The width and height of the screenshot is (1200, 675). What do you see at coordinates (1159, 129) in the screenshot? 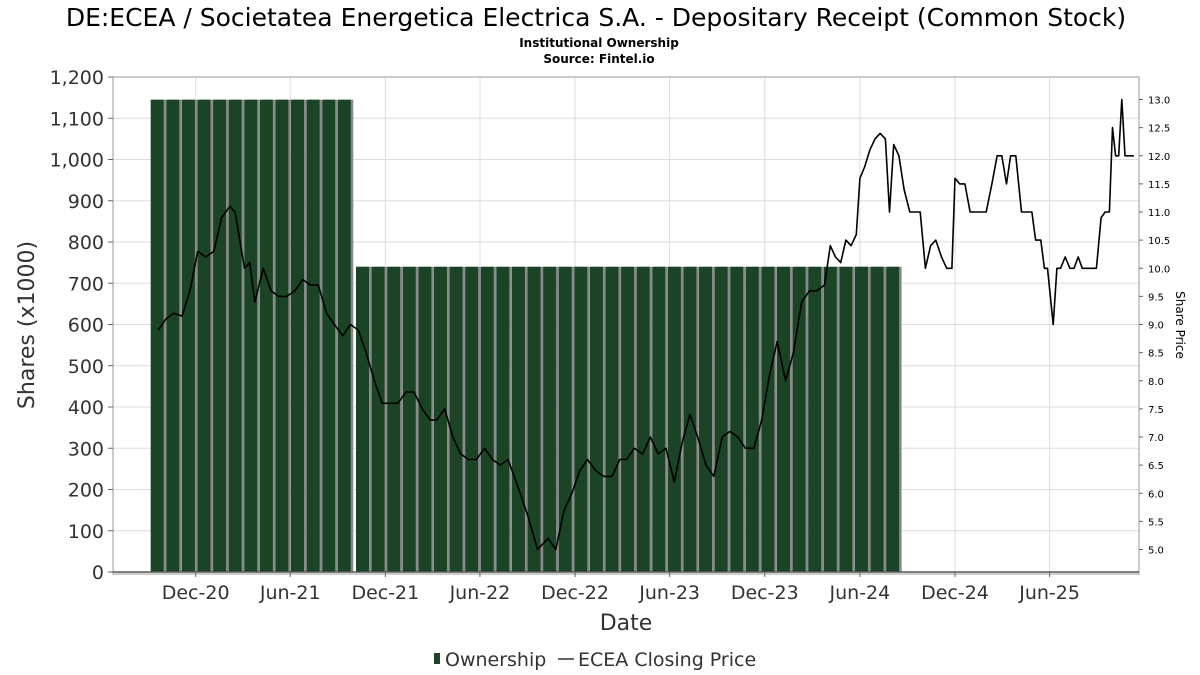
I see `y2-tick-label: 12.5` at bounding box center [1159, 129].